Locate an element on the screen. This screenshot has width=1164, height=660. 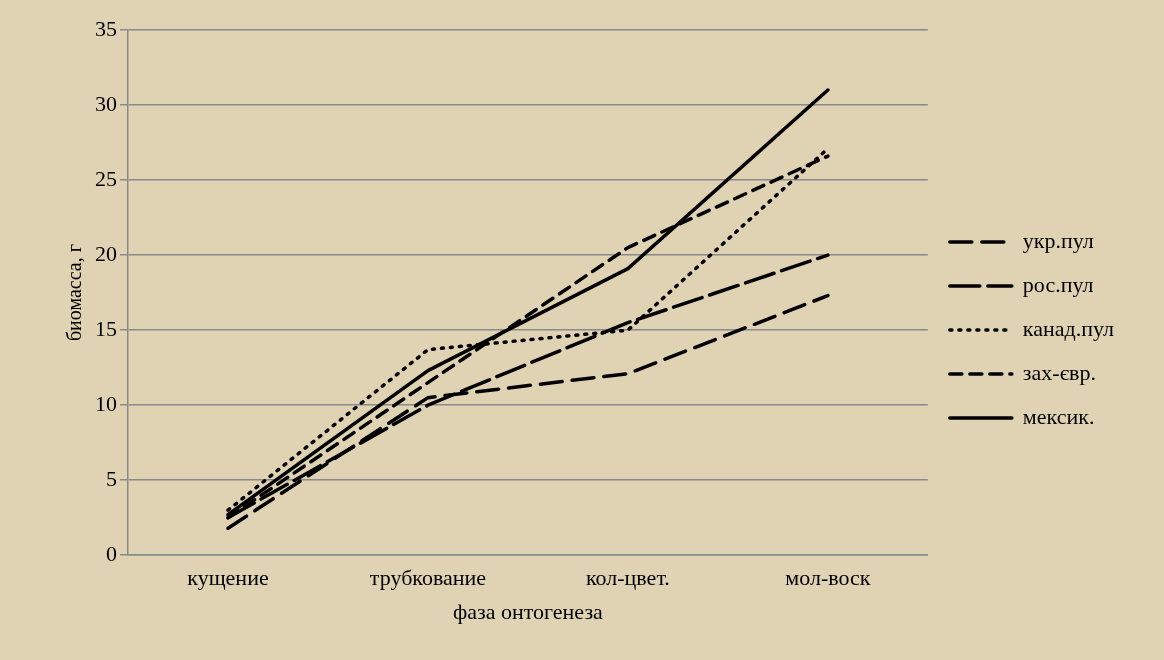
y-axis-title: биомасса, г is located at coordinates (74, 293).